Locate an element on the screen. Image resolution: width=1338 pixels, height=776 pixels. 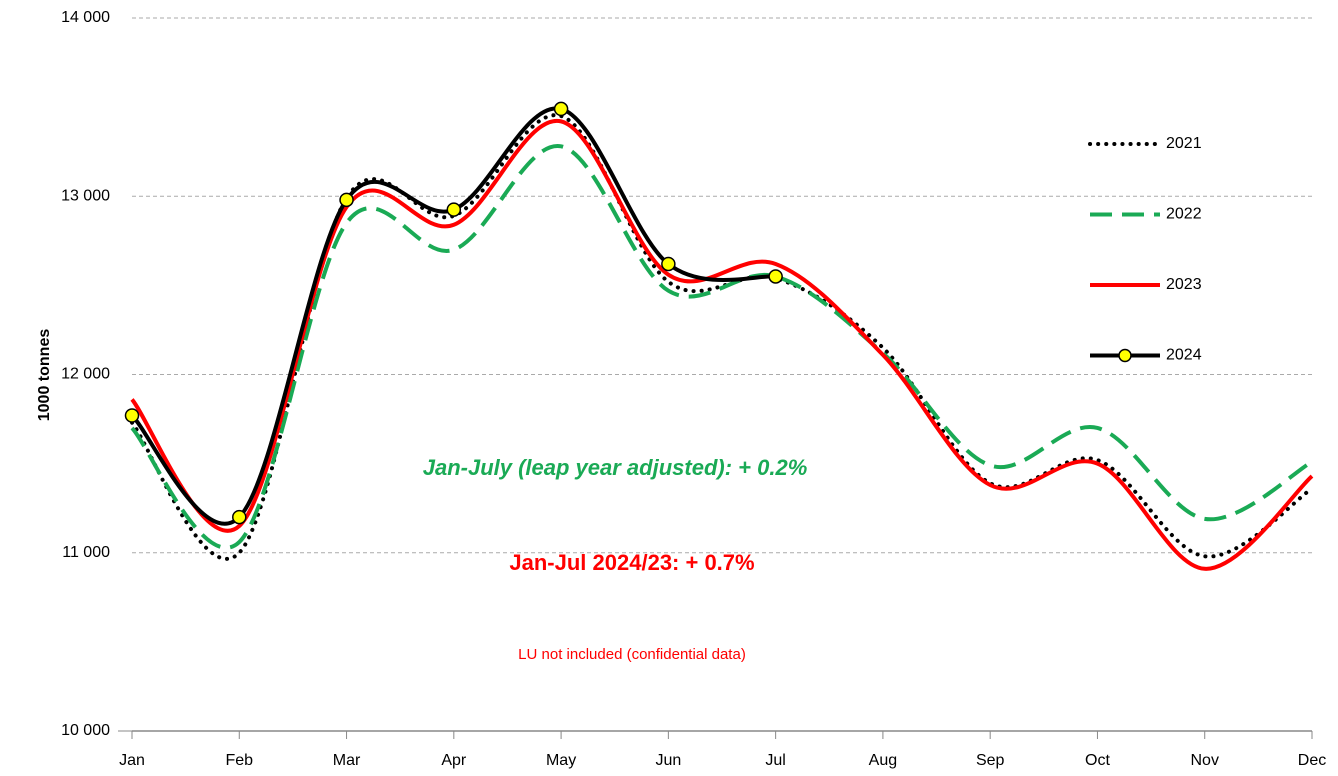
x-tick-label: Aug is located at coordinates (883, 760).